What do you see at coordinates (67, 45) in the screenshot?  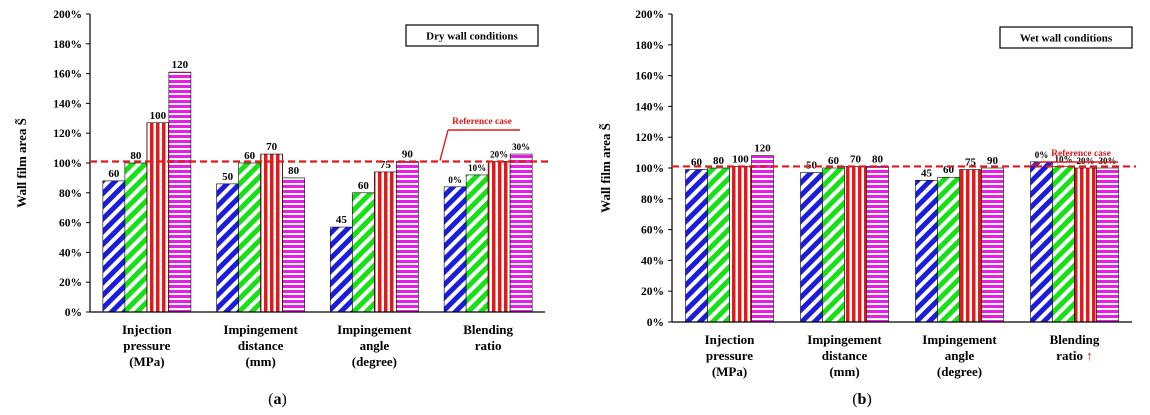 I see `y-tick-label: 180%` at bounding box center [67, 45].